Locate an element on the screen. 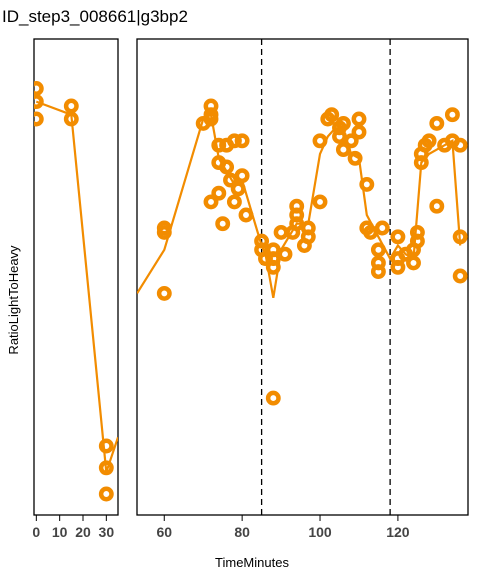  right-x-tick-label-80: 80 is located at coordinates (242, 532).